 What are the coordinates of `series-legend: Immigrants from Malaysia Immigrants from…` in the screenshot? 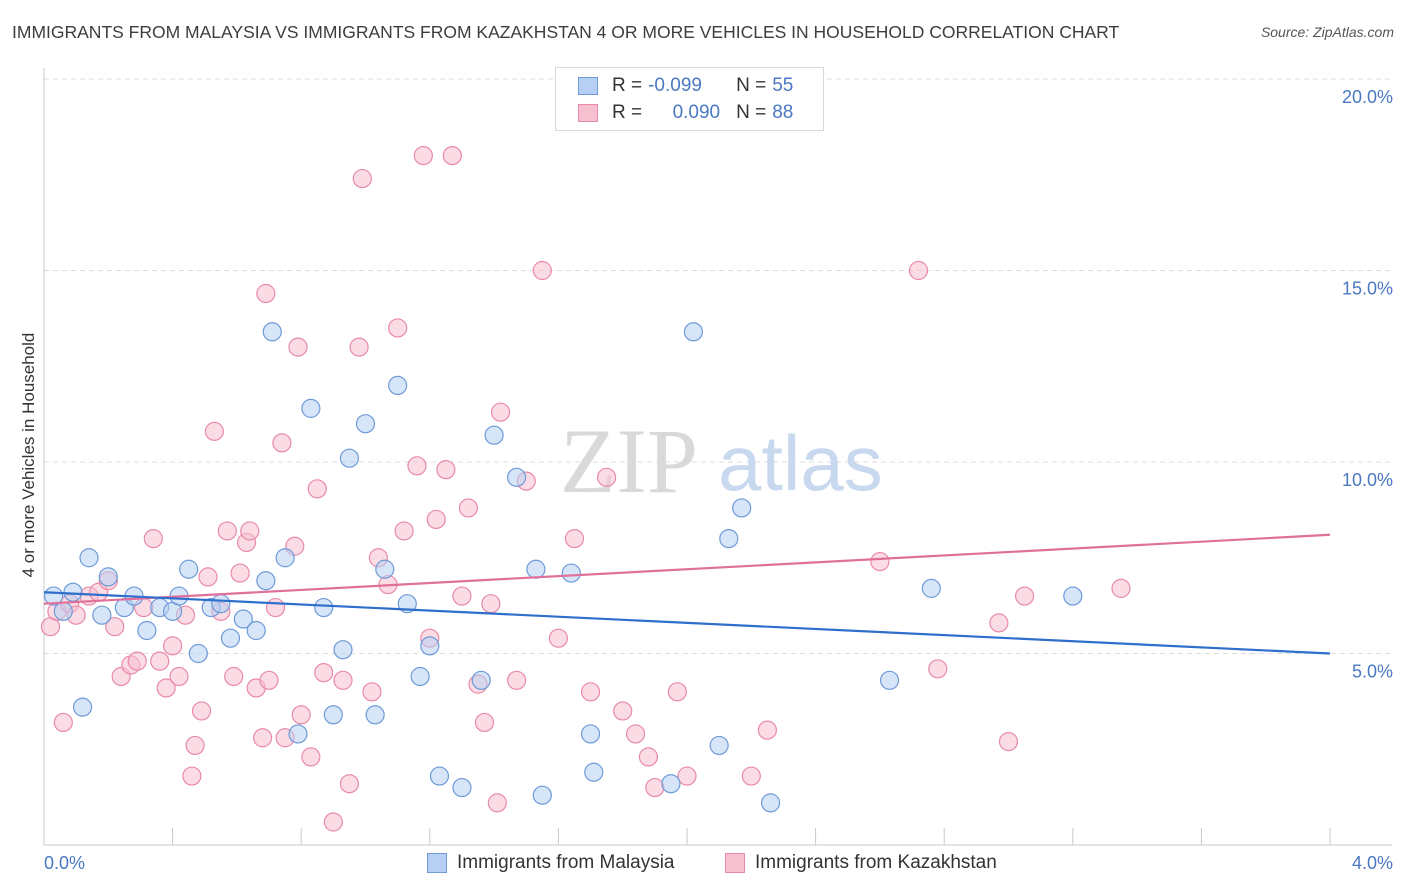 It's located at (703, 865).